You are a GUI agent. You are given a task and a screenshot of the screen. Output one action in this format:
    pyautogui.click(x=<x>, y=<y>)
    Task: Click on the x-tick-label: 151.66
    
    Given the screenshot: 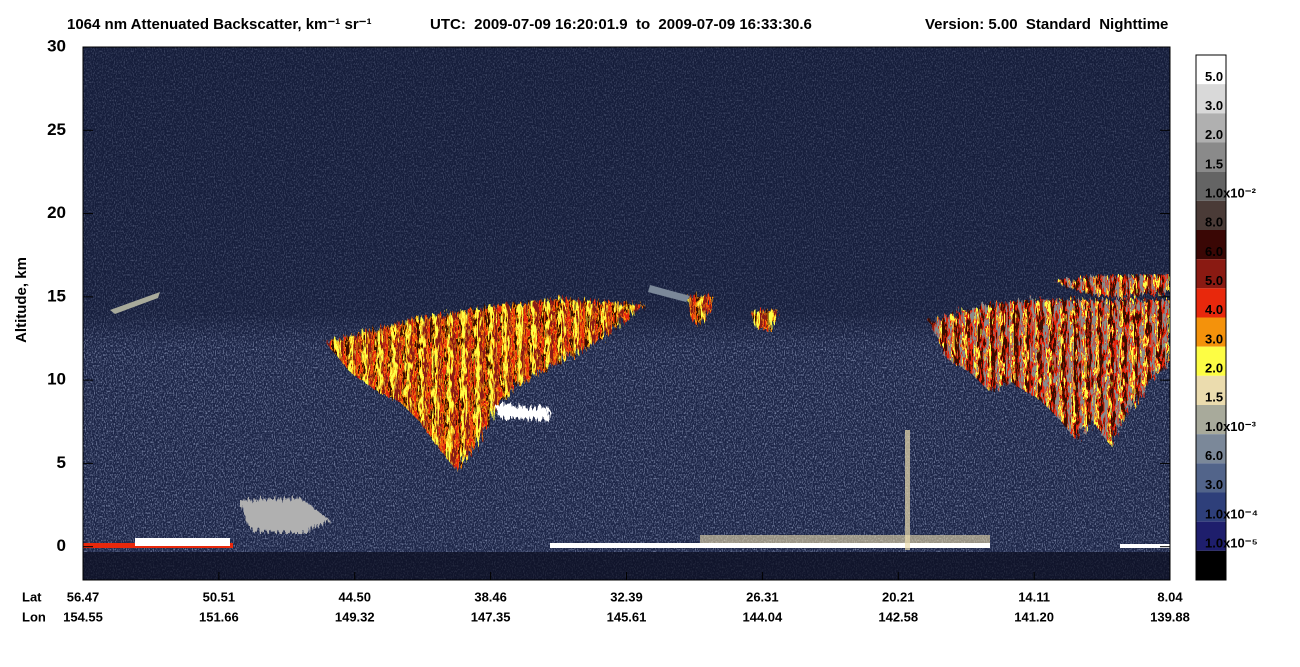 What is the action you would take?
    pyautogui.click(x=219, y=616)
    